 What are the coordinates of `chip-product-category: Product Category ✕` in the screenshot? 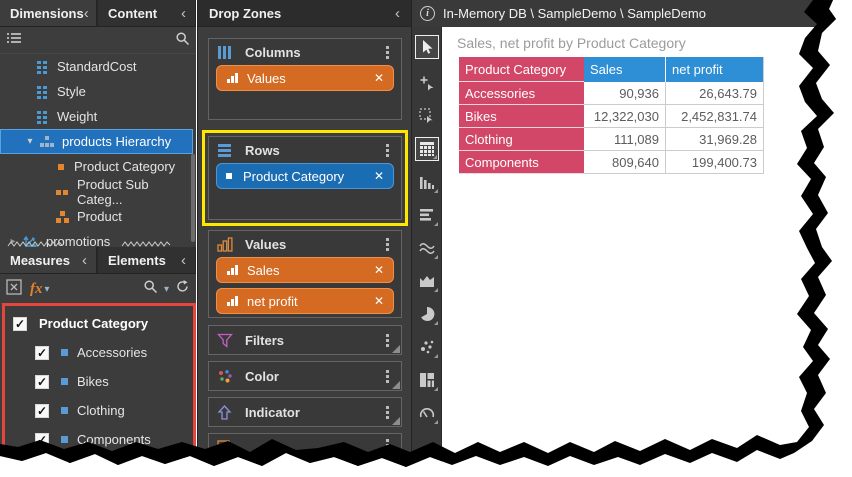 It's located at (305, 176).